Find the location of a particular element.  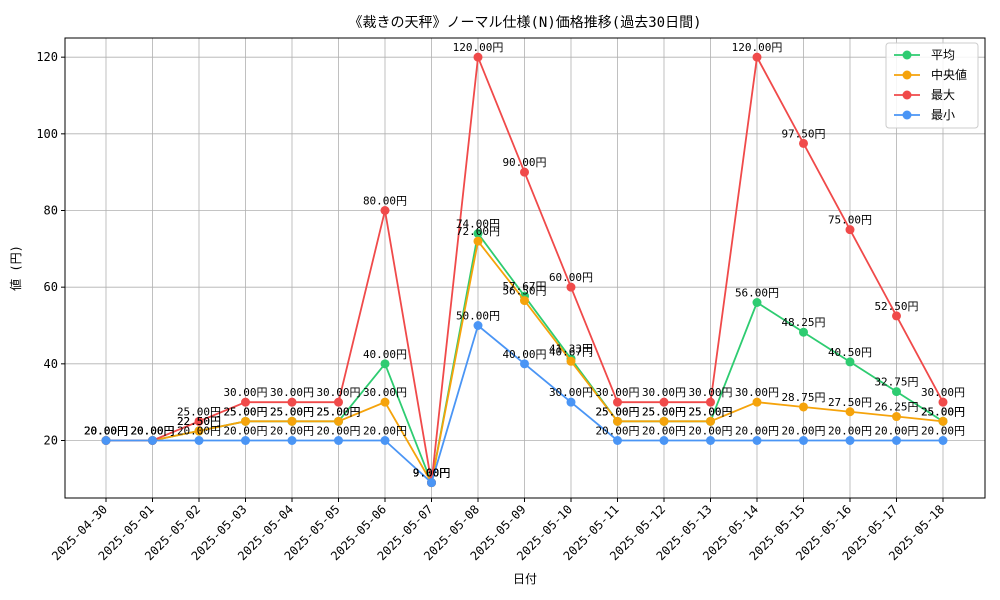

data-label: 75.00円 is located at coordinates (850, 220).